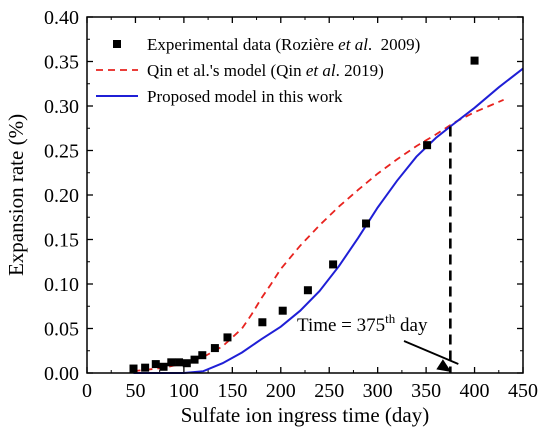 The height and width of the screenshot is (440, 550). I want to click on legend-label-part: Experimental data (Rozière, so click(242, 44).